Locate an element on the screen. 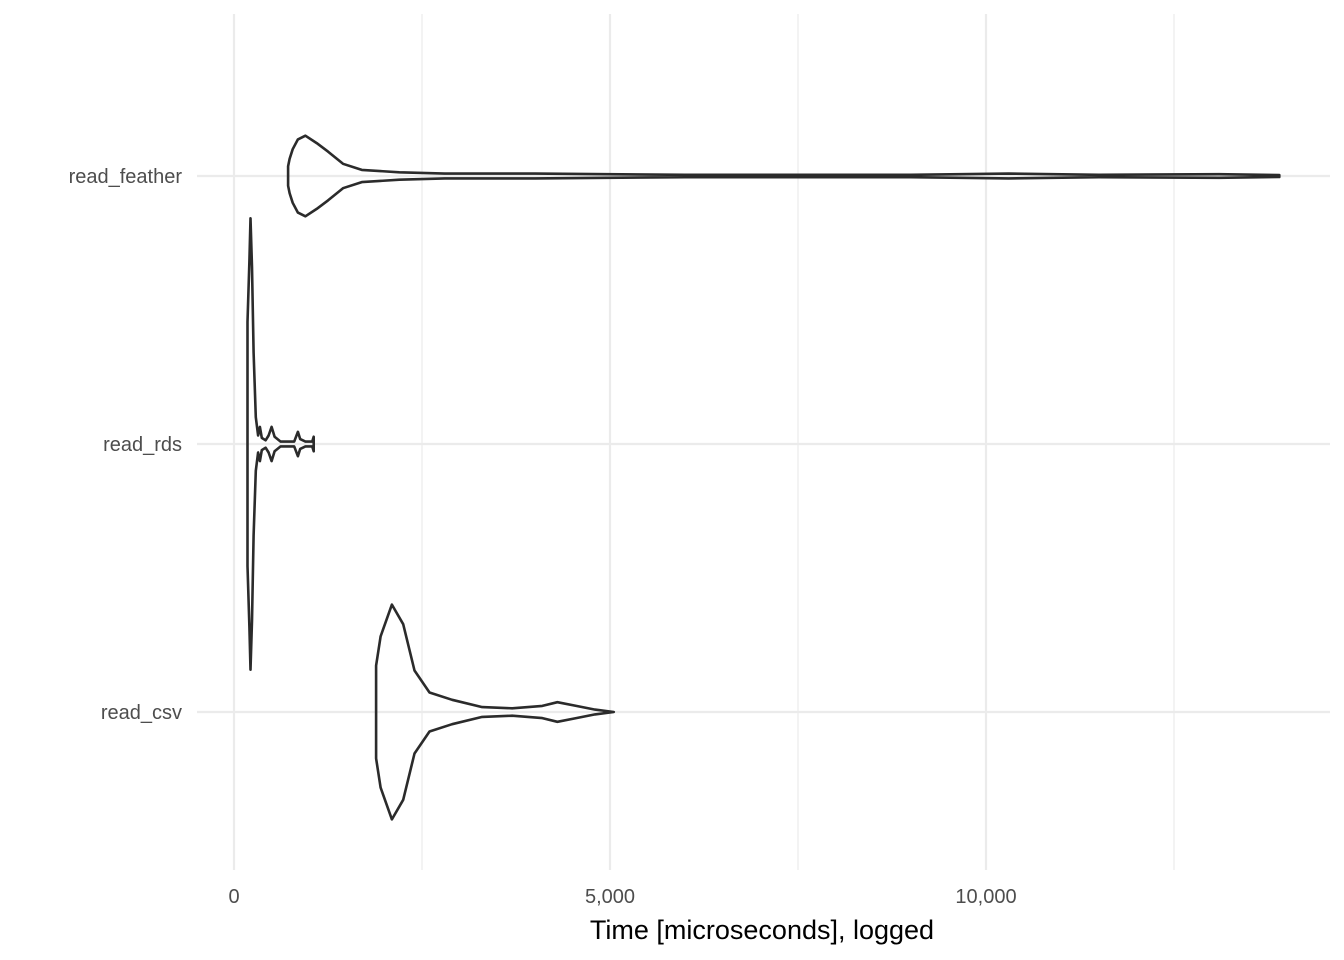 Image resolution: width=1344 pixels, height=960 pixels. y-tick-label: read_csv is located at coordinates (141, 713).